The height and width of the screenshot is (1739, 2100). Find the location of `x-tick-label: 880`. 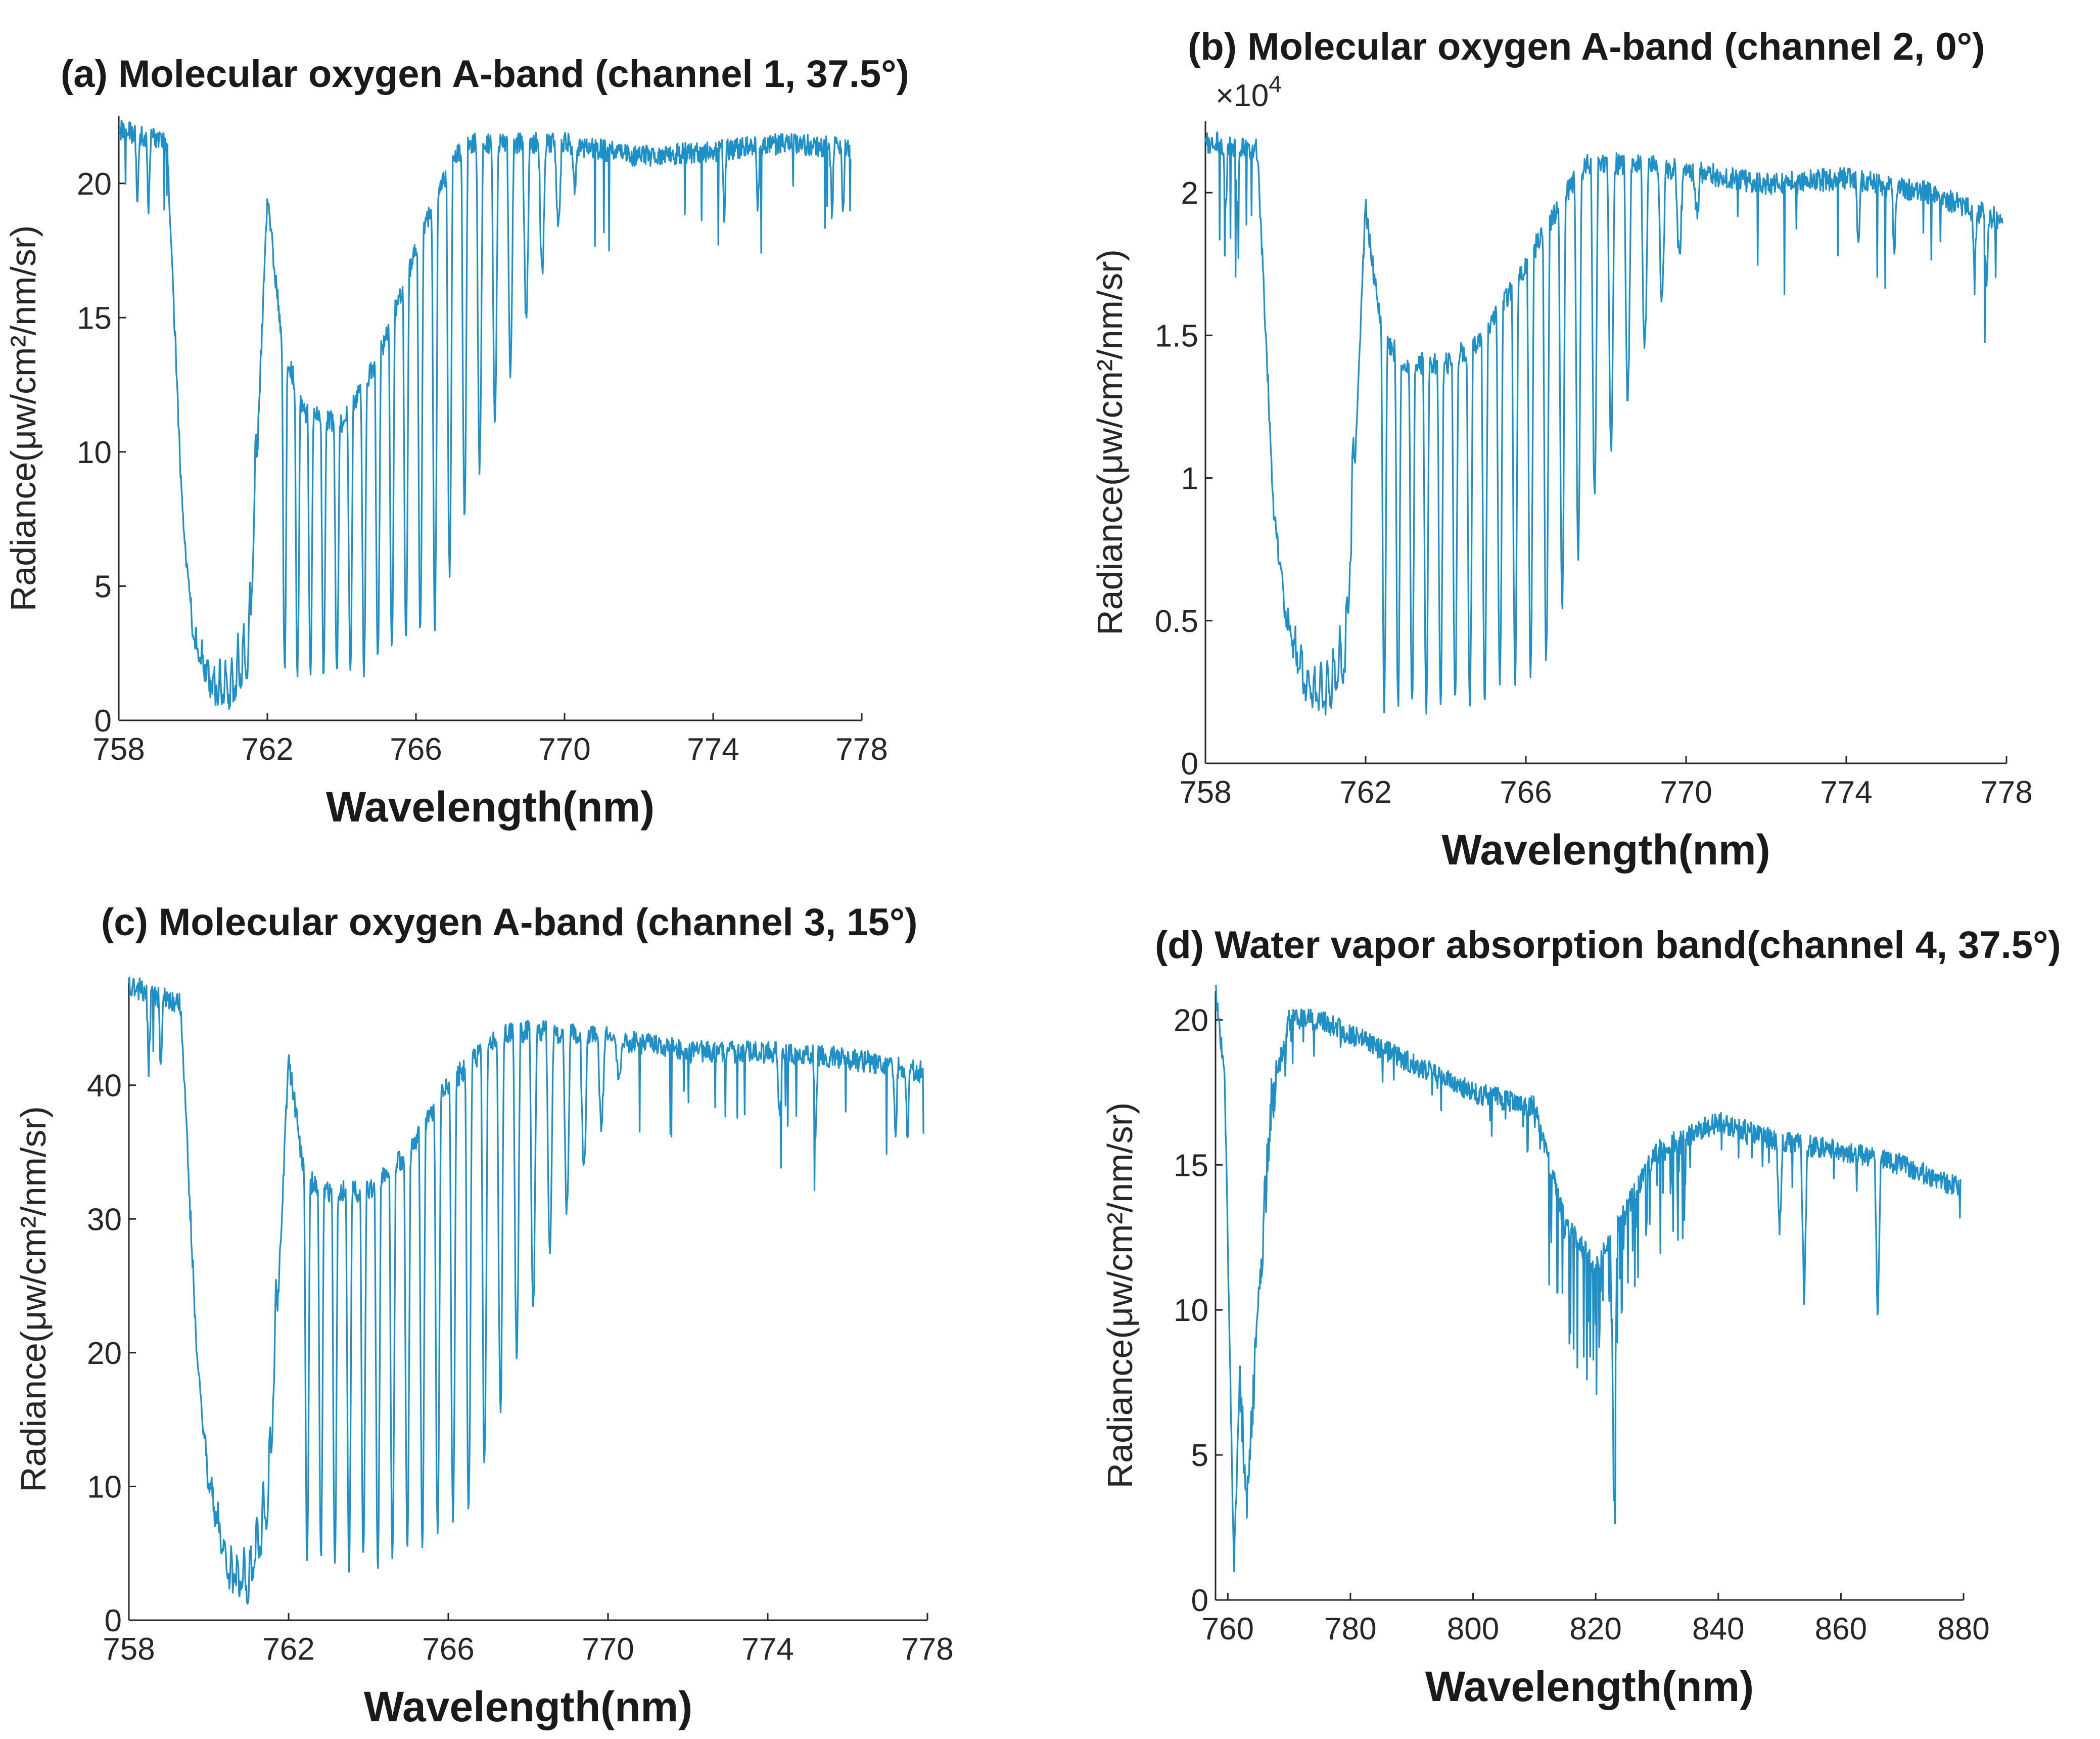

x-tick-label: 880 is located at coordinates (1963, 1629).